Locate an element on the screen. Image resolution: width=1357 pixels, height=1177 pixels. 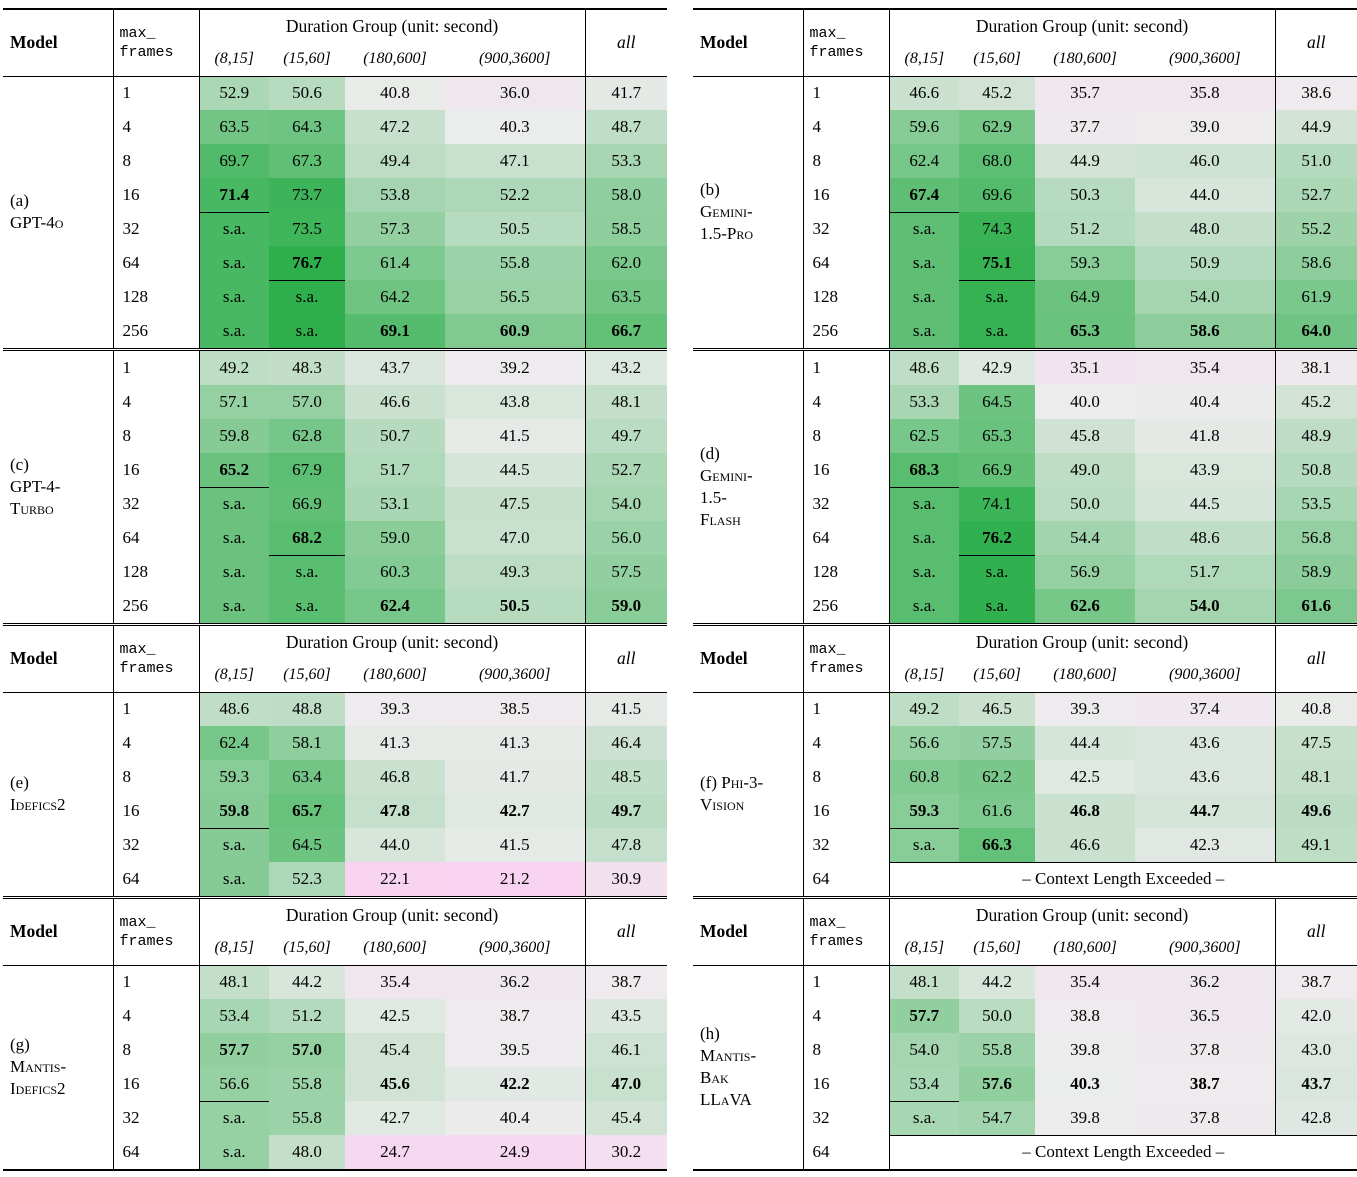
score-cell: 56.9 is located at coordinates (1085, 572).